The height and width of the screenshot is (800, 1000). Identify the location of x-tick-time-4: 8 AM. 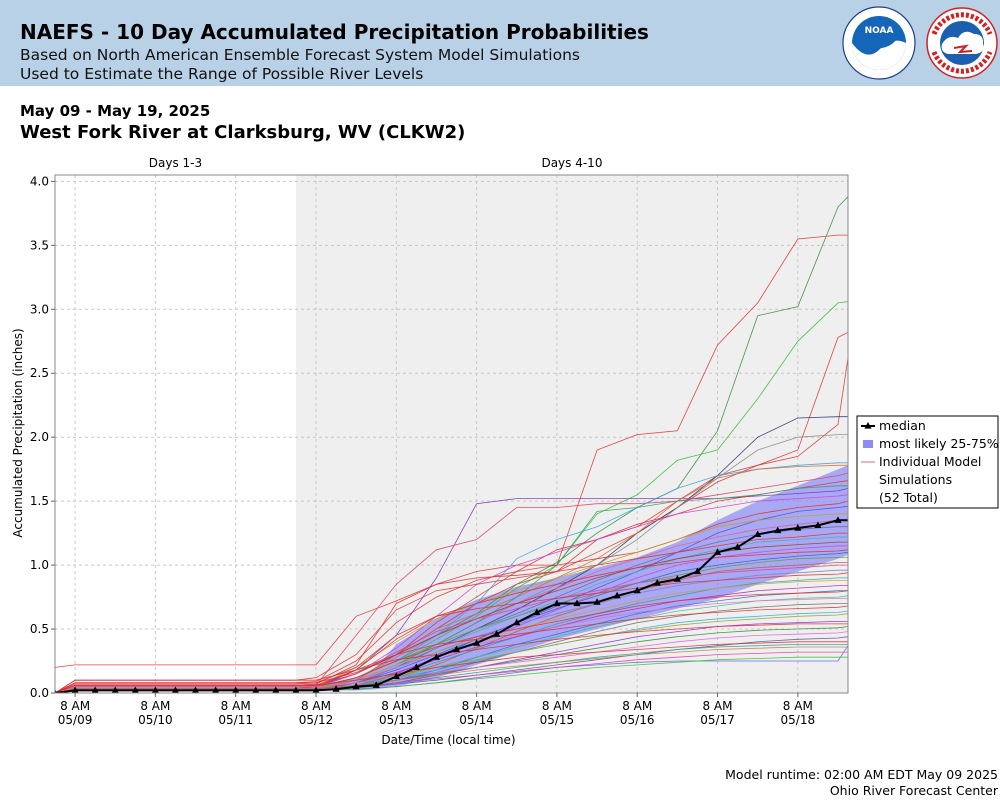
(396, 706).